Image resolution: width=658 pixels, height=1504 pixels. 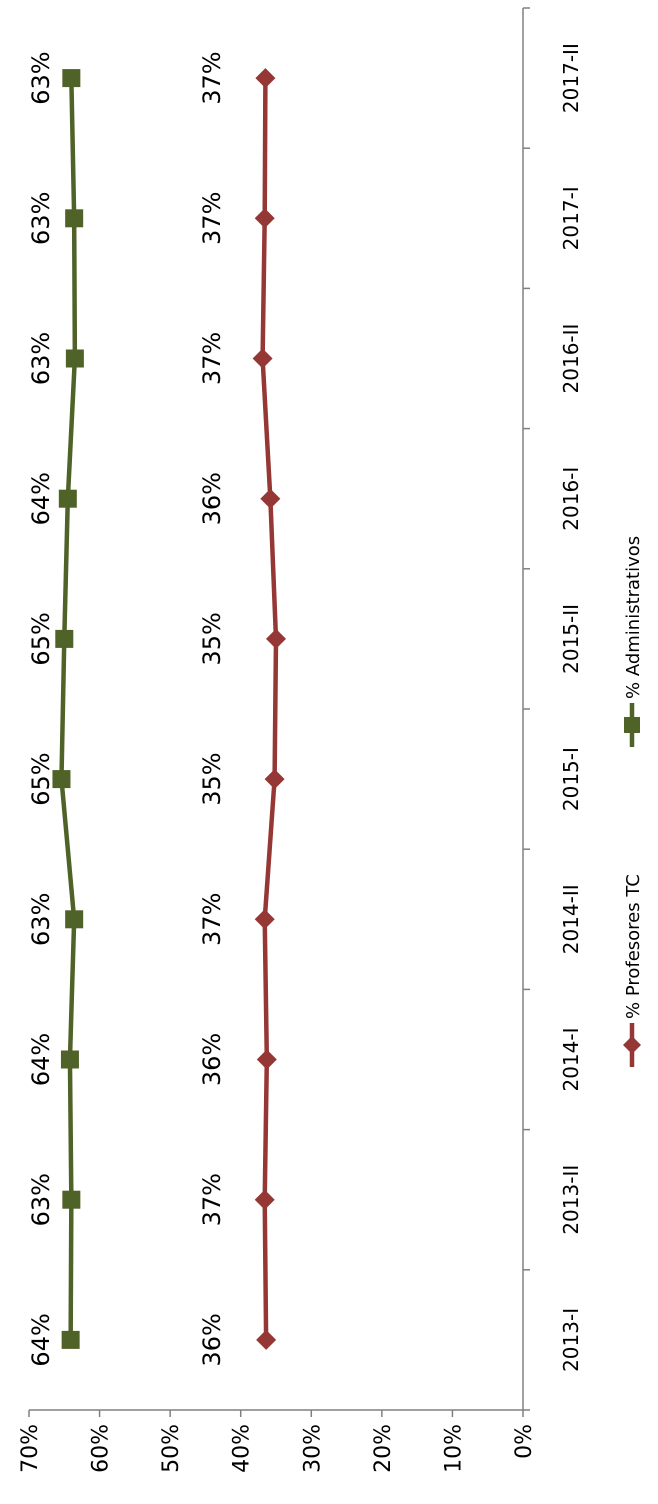 What do you see at coordinates (571, 1340) in the screenshot?
I see `category-label: 2013-I` at bounding box center [571, 1340].